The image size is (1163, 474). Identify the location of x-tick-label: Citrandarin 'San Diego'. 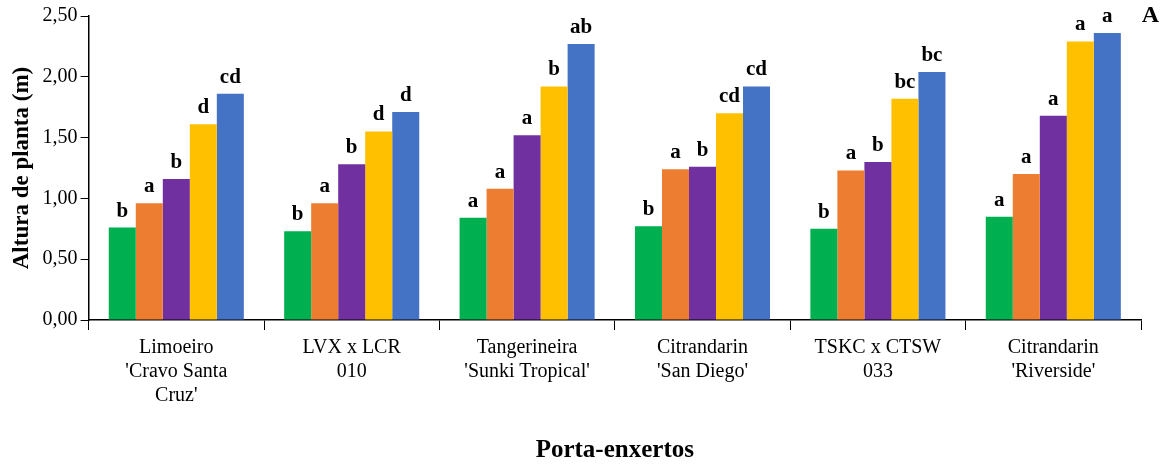
(702, 359).